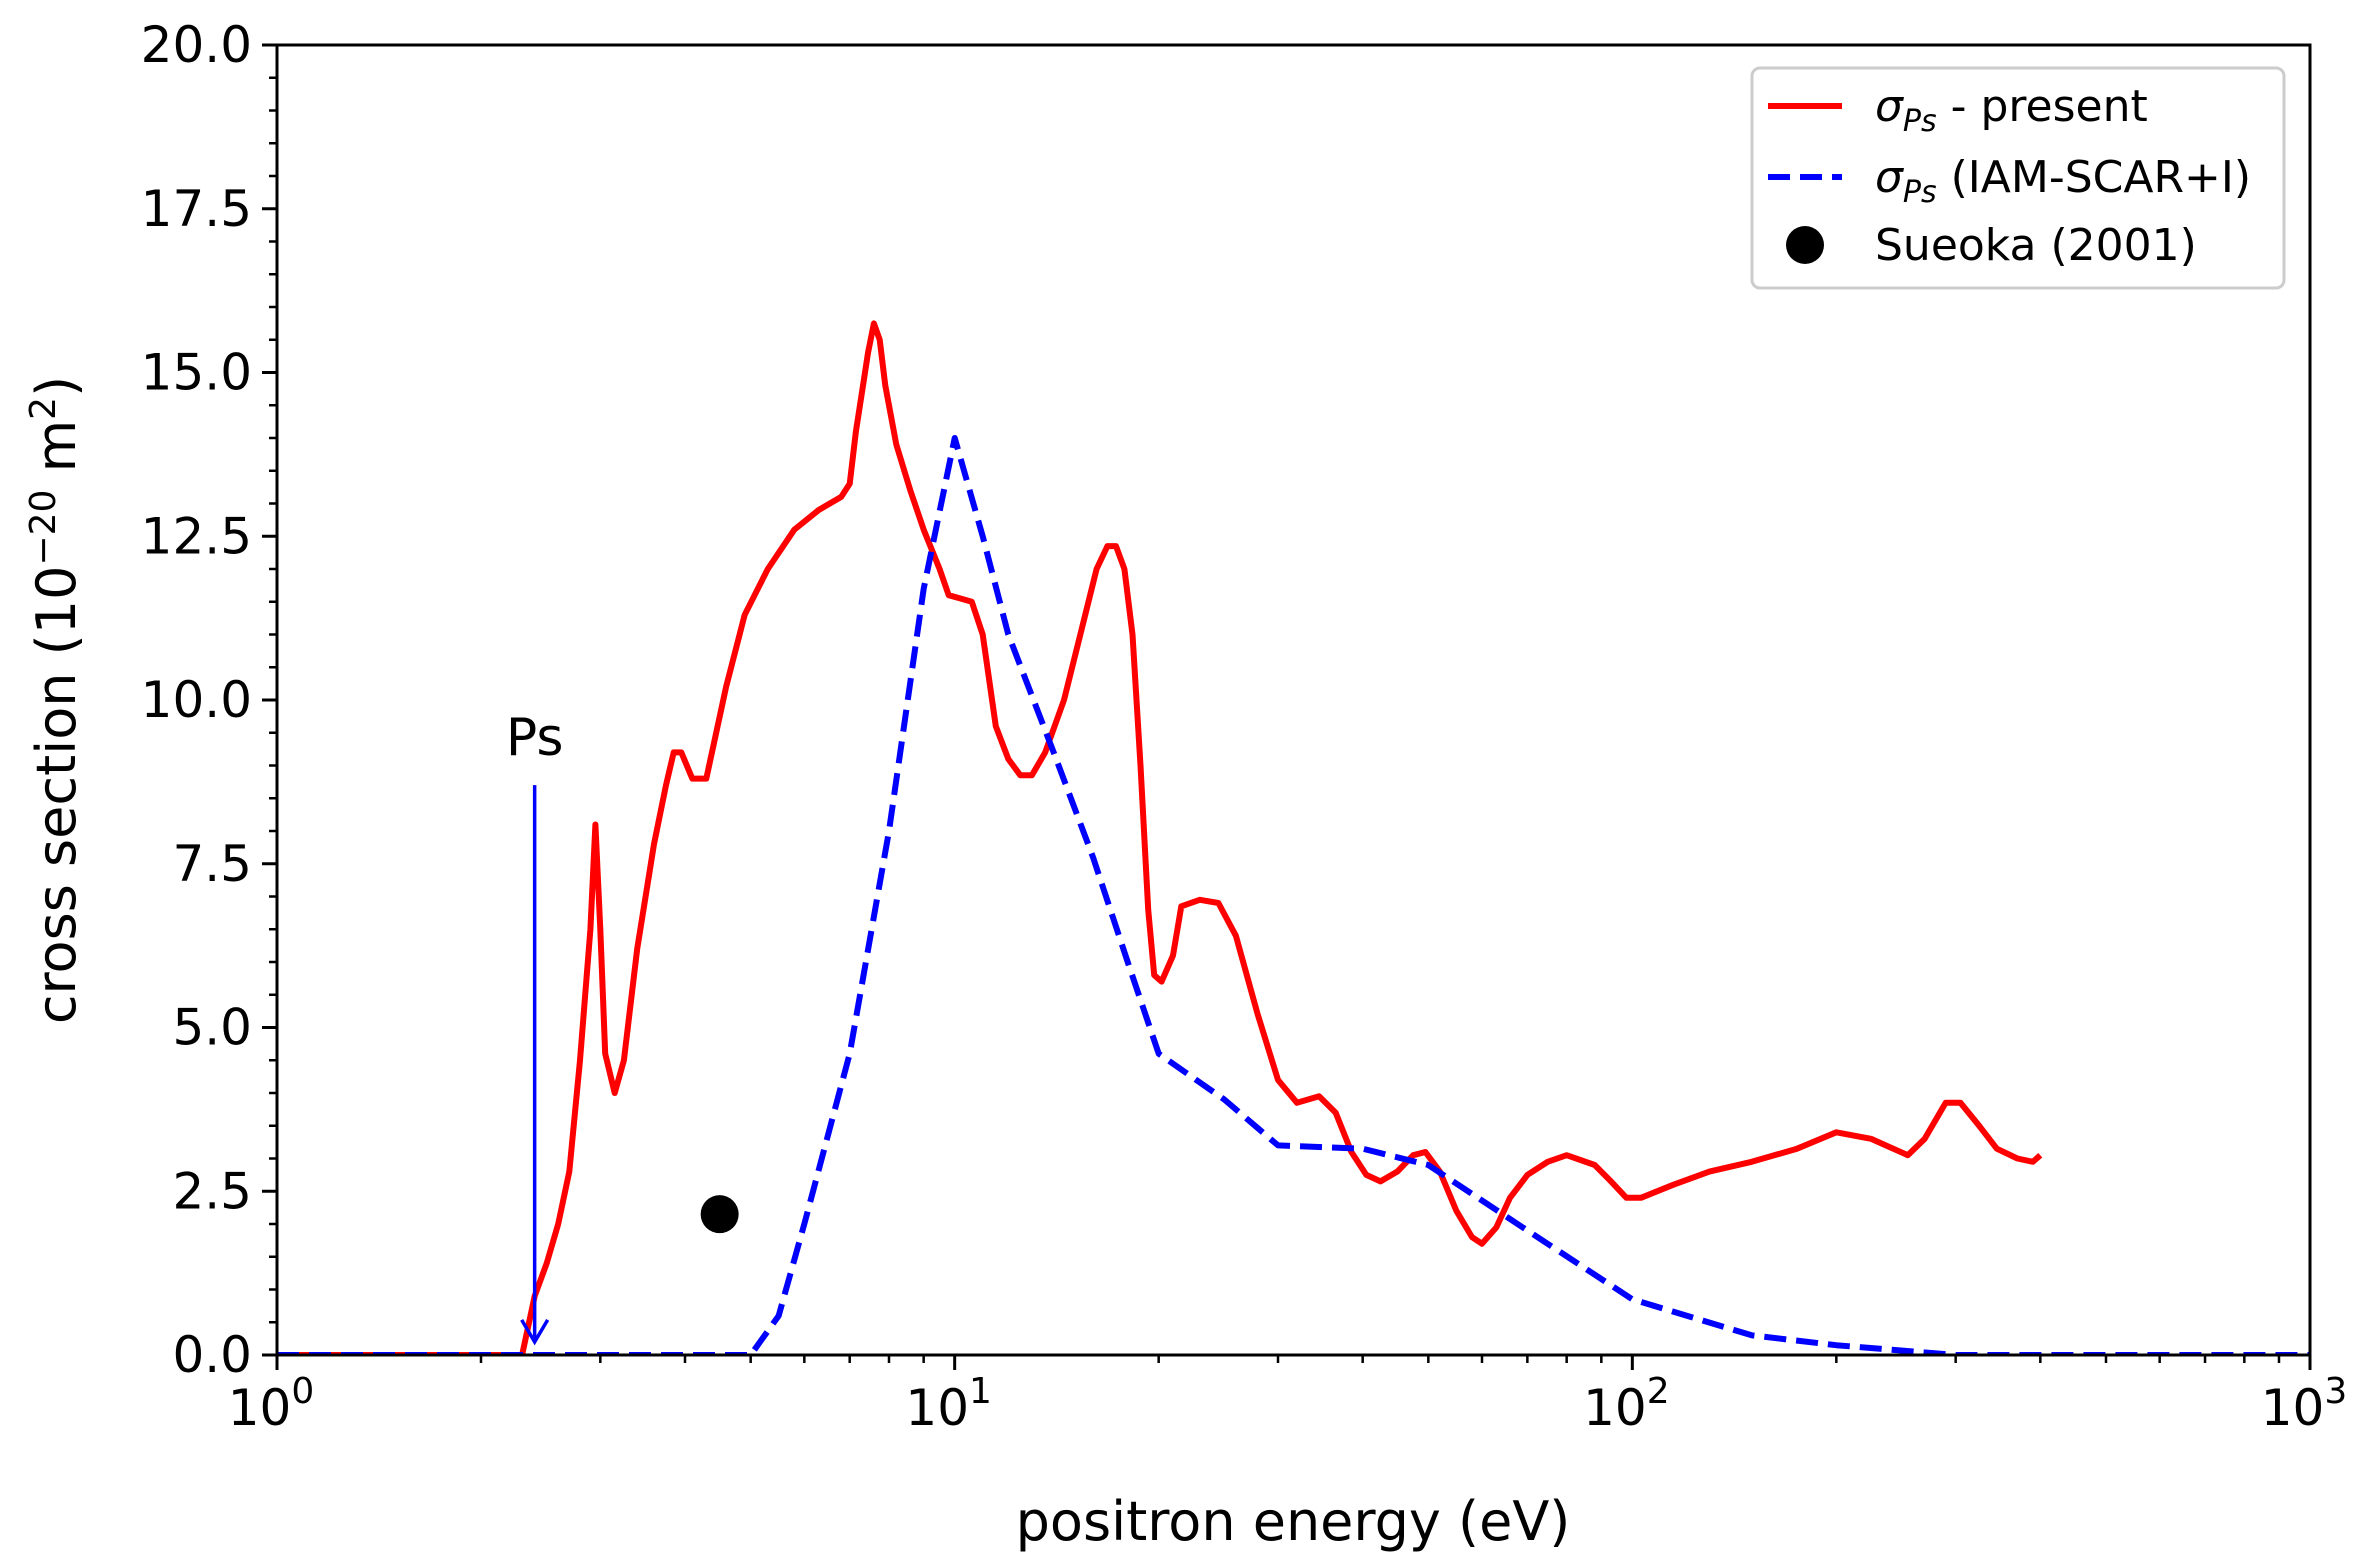 The image size is (2372, 1558). Describe the element at coordinates (212, 1191) in the screenshot. I see `y-tick-label: 2.5` at that location.